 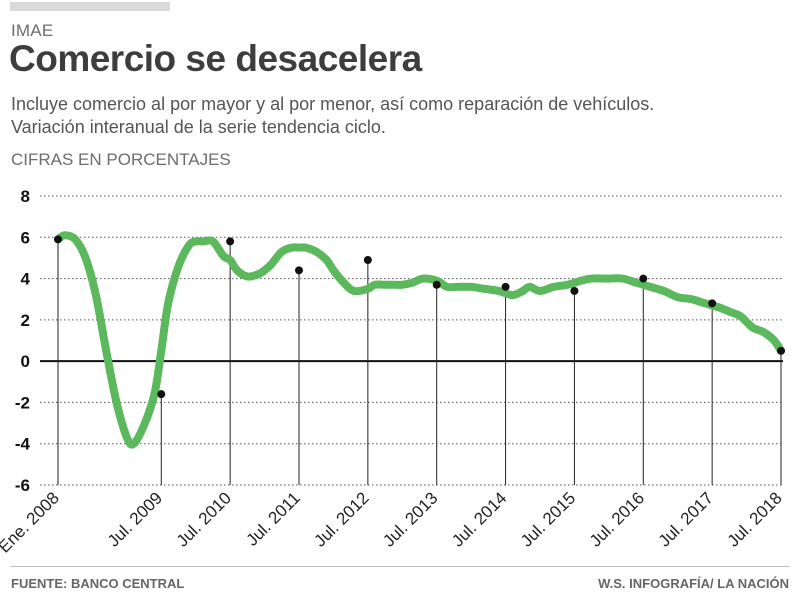 I want to click on y-tick-label: 6, so click(x=25, y=237).